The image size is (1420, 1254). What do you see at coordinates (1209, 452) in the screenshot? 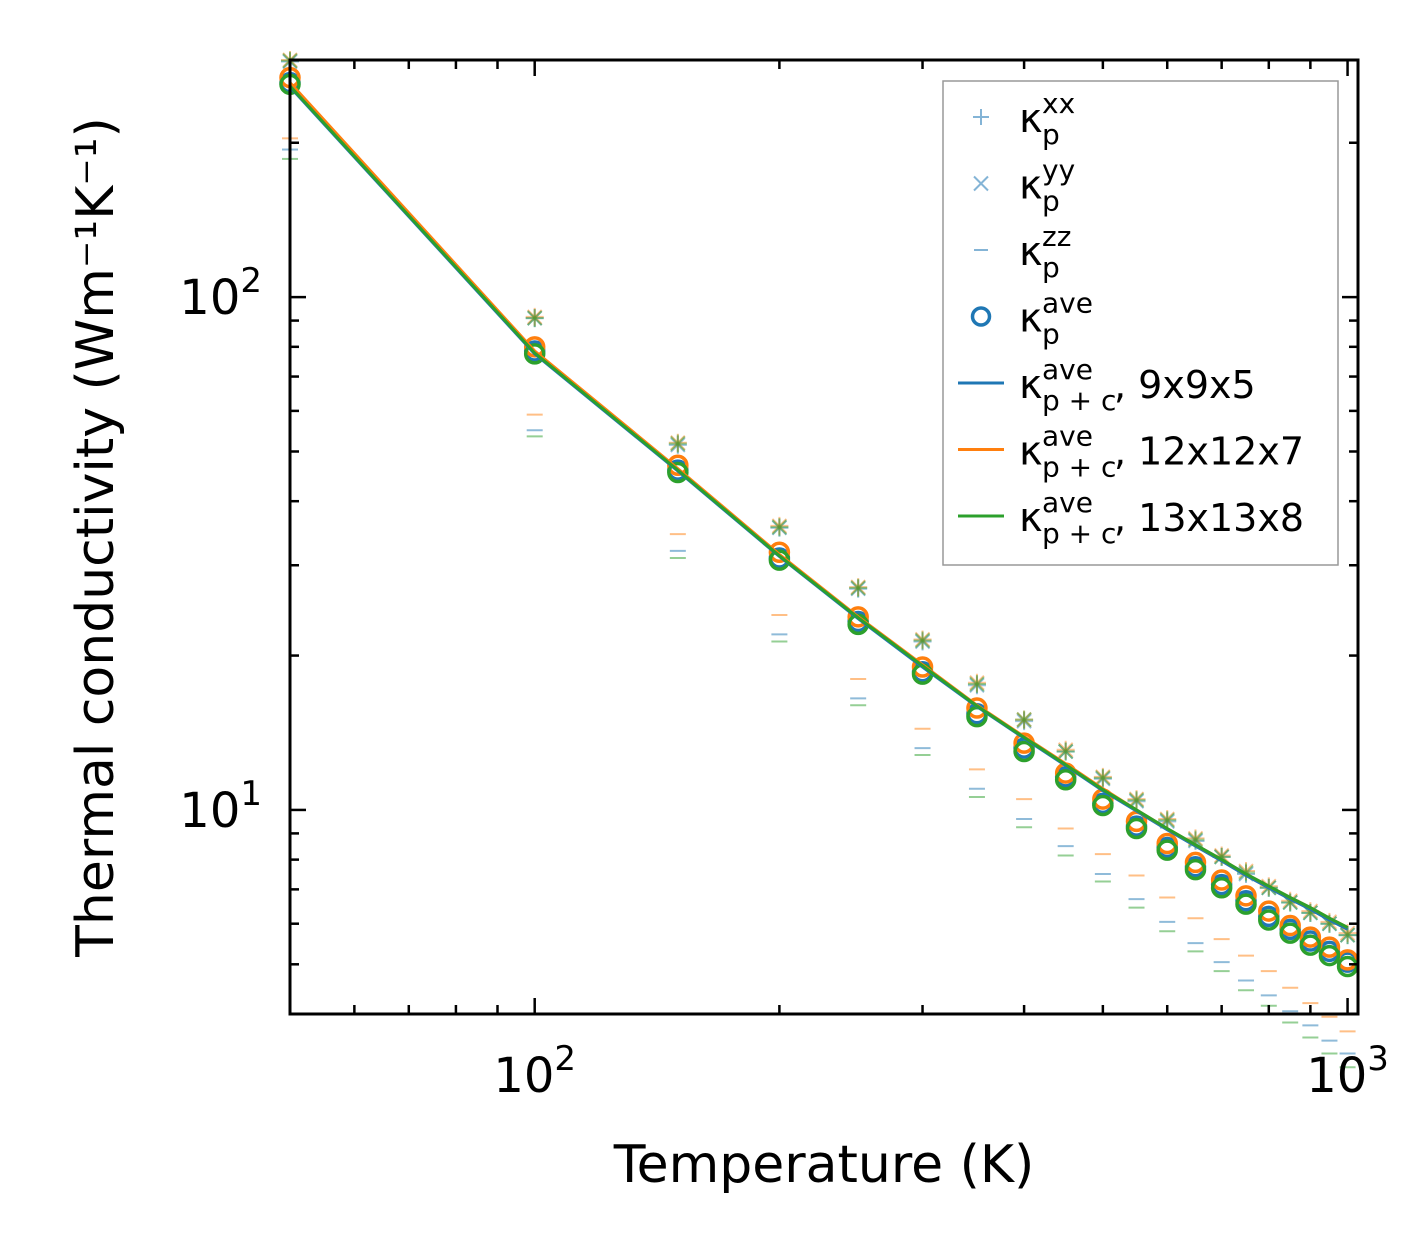
I see `legend-suffix: , 12x12x7` at bounding box center [1209, 452].